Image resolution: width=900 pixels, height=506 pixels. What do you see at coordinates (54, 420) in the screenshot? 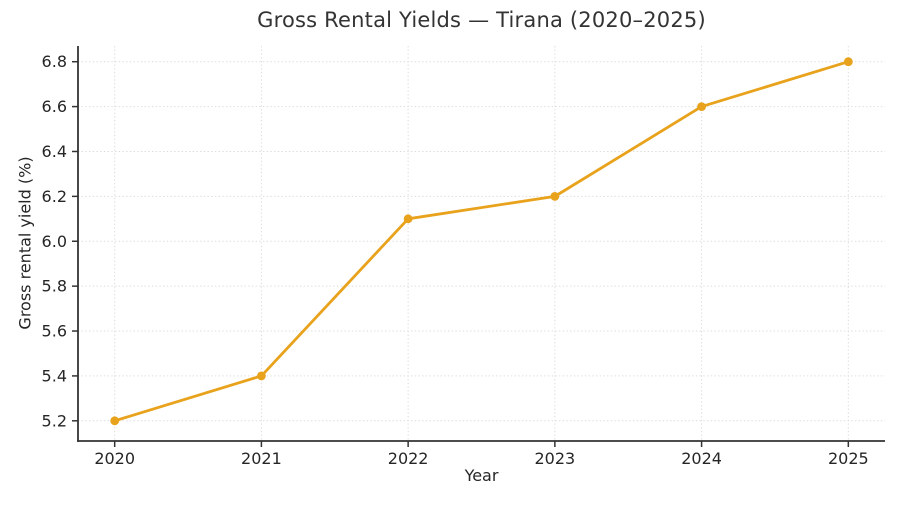
I see `y-tick-label: 5.2` at bounding box center [54, 420].